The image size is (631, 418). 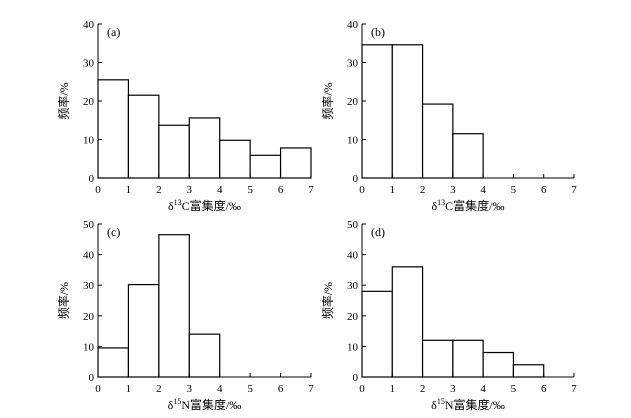 I want to click on panel-label: (b), so click(x=378, y=32).